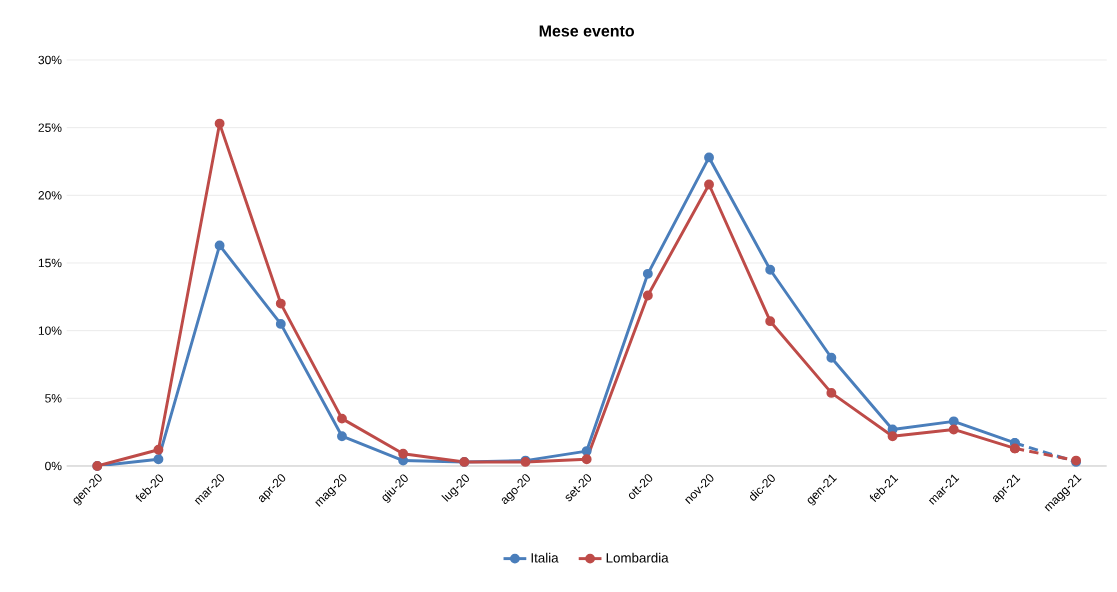  What do you see at coordinates (50, 263) in the screenshot?
I see `y-tick-label: 15%` at bounding box center [50, 263].